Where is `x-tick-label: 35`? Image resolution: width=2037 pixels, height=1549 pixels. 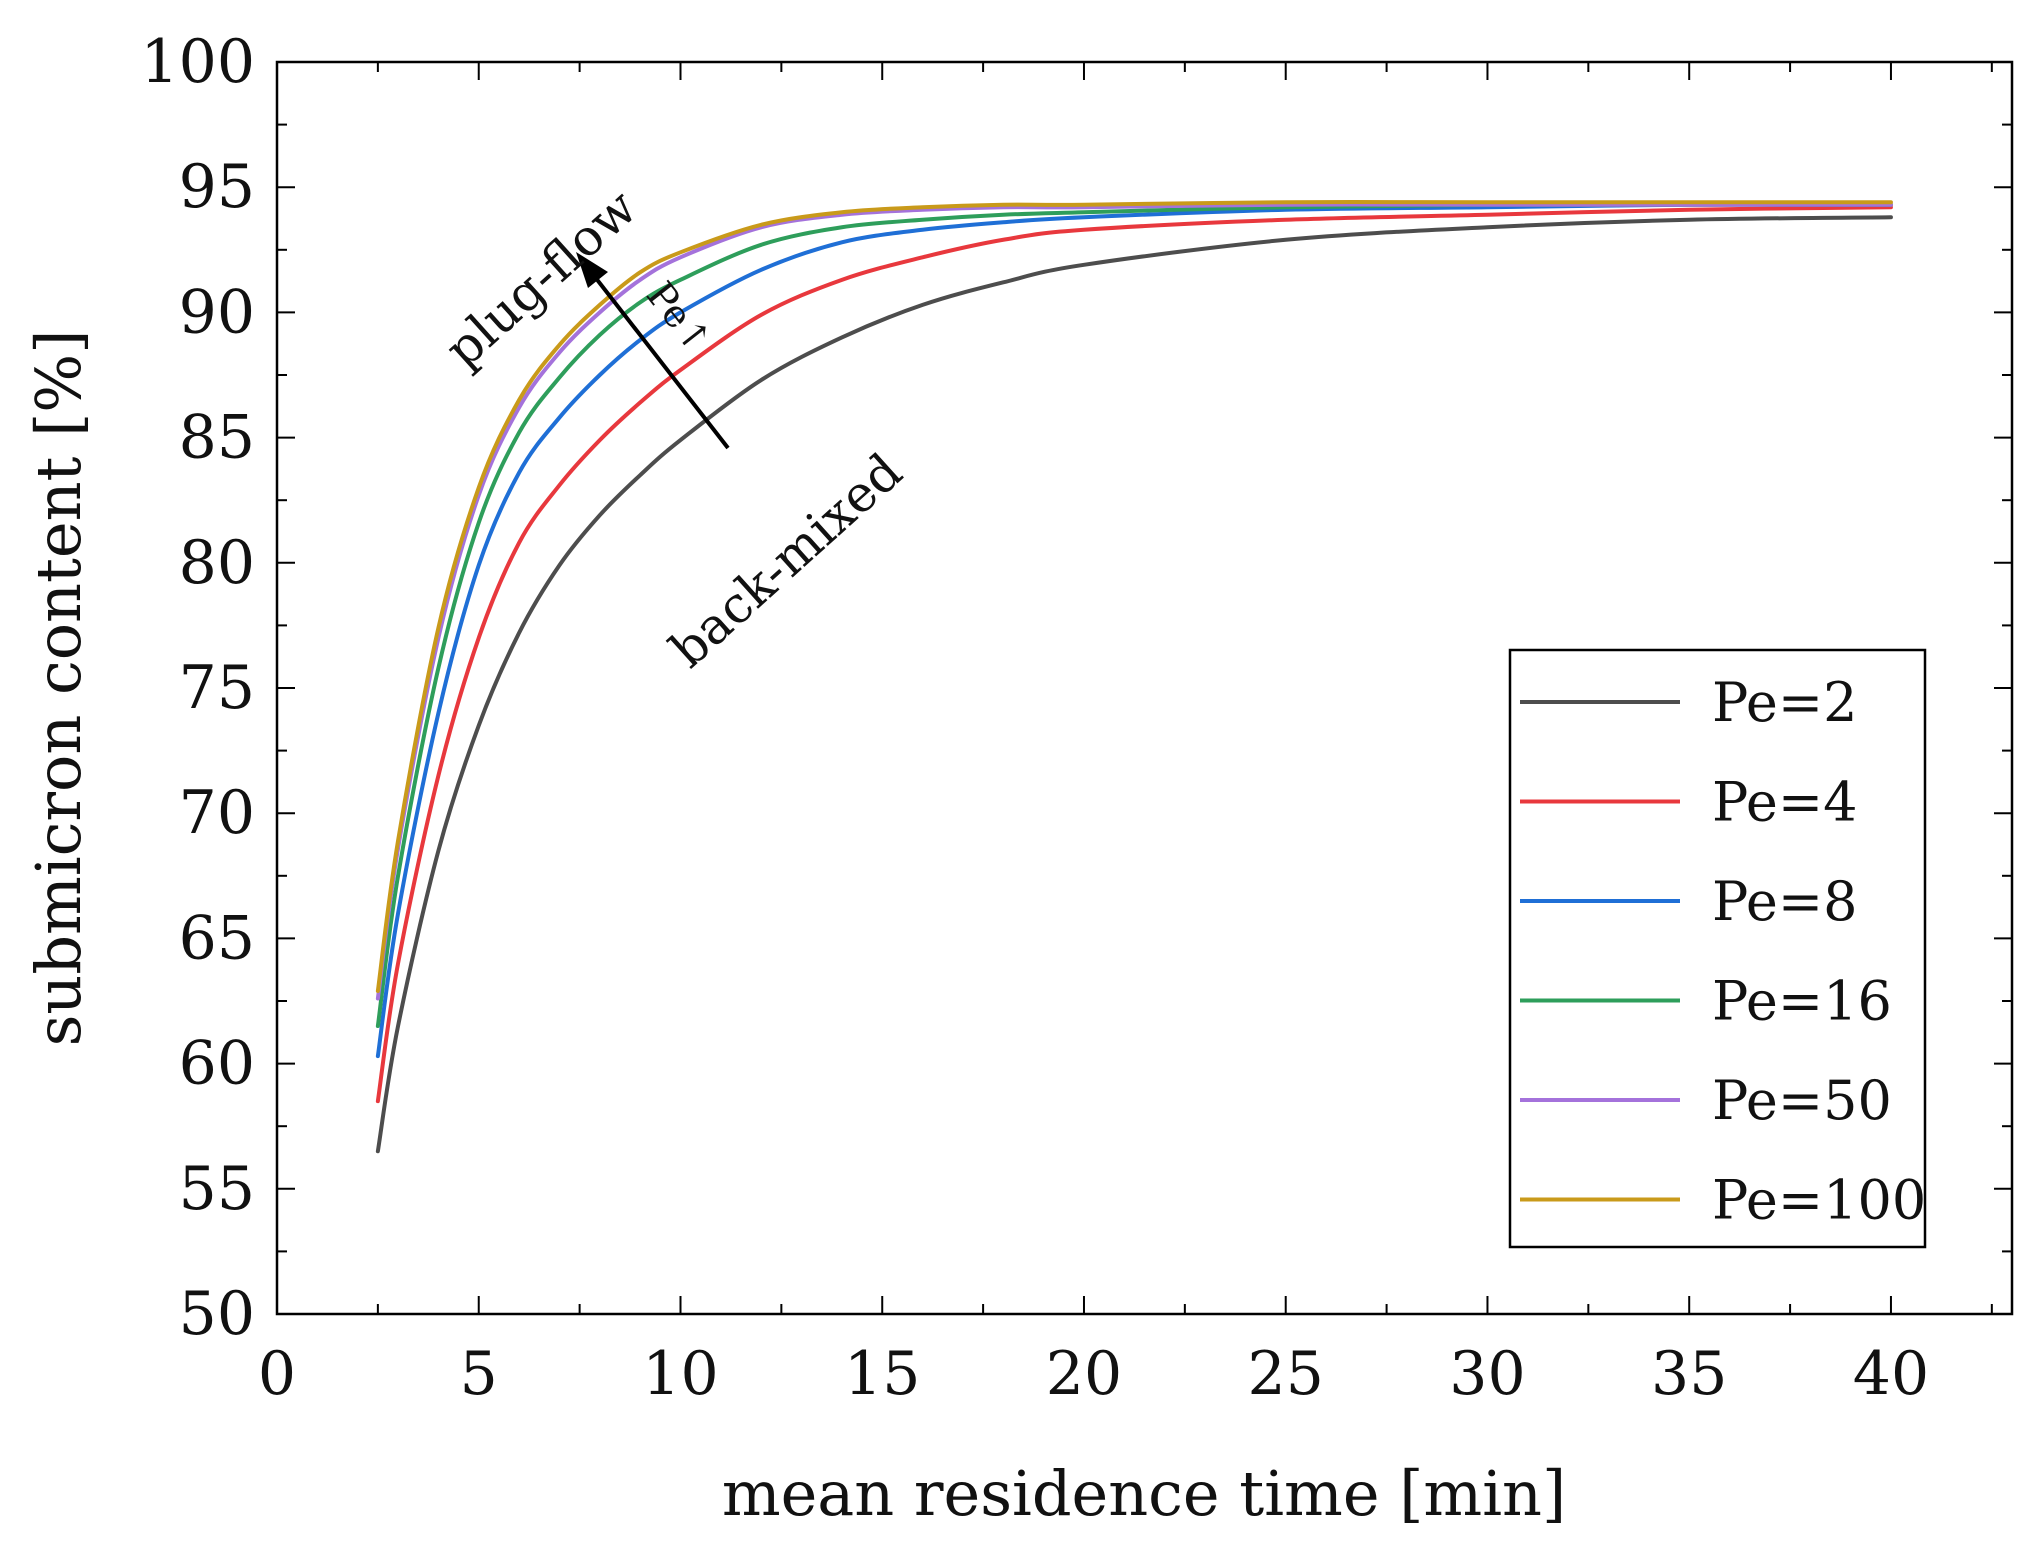
x-tick-label: 35 is located at coordinates (1689, 1374).